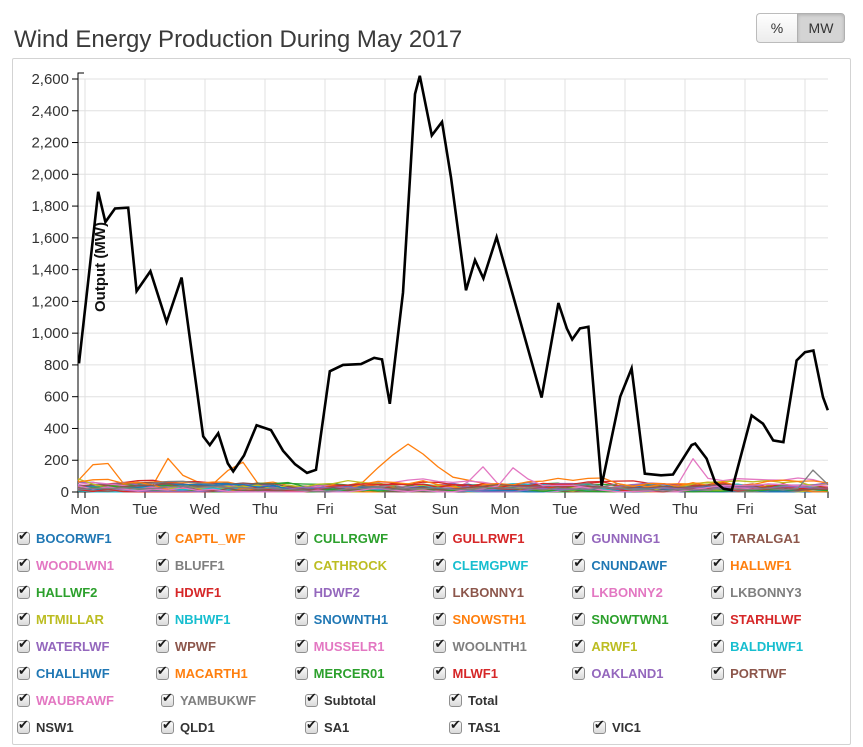 The image size is (863, 747). Describe the element at coordinates (579, 564) in the screenshot. I see `legend-checkbox-CNUNDAWF: ✔` at that location.